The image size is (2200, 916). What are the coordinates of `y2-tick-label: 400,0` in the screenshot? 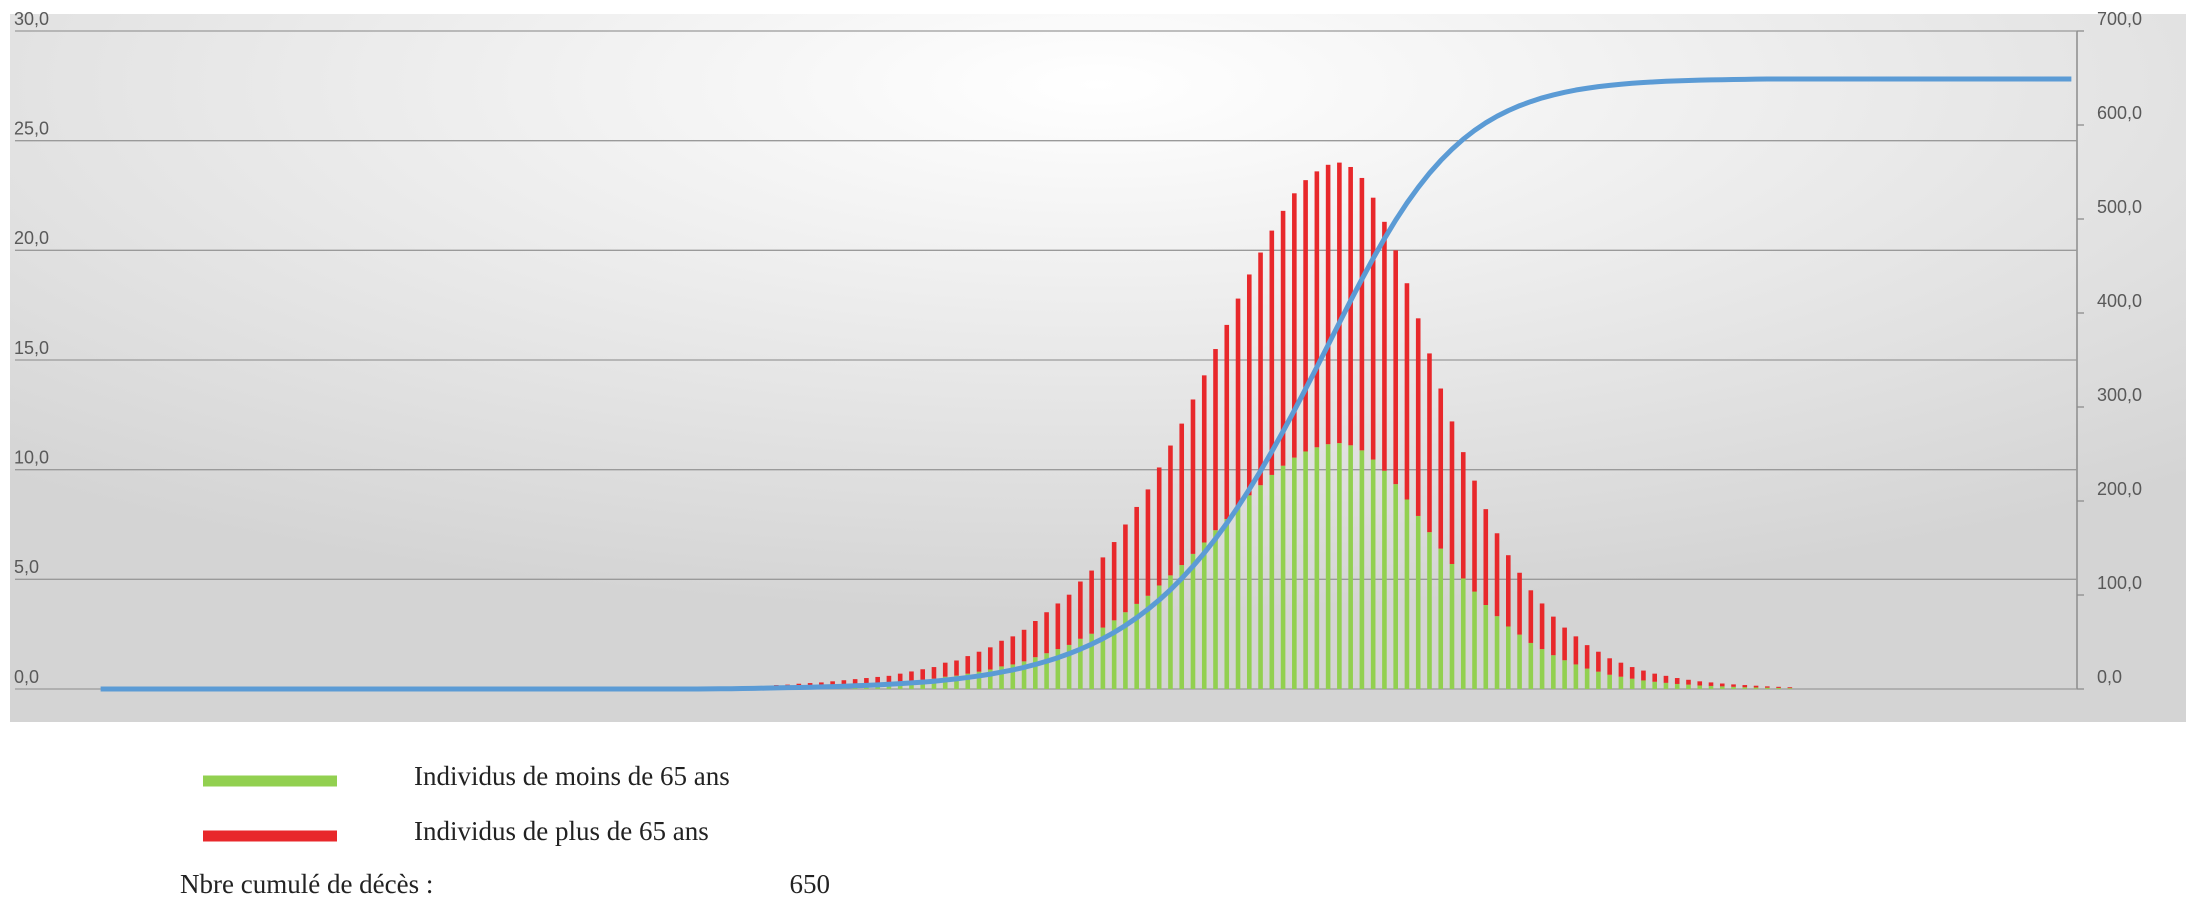 It's located at (2119, 301).